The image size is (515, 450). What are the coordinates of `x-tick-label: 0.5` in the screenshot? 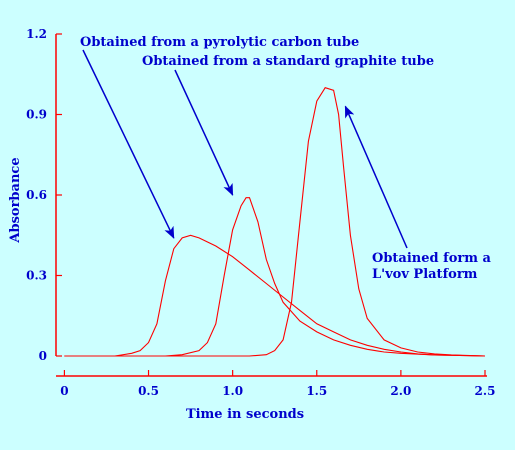 It's located at (148, 391).